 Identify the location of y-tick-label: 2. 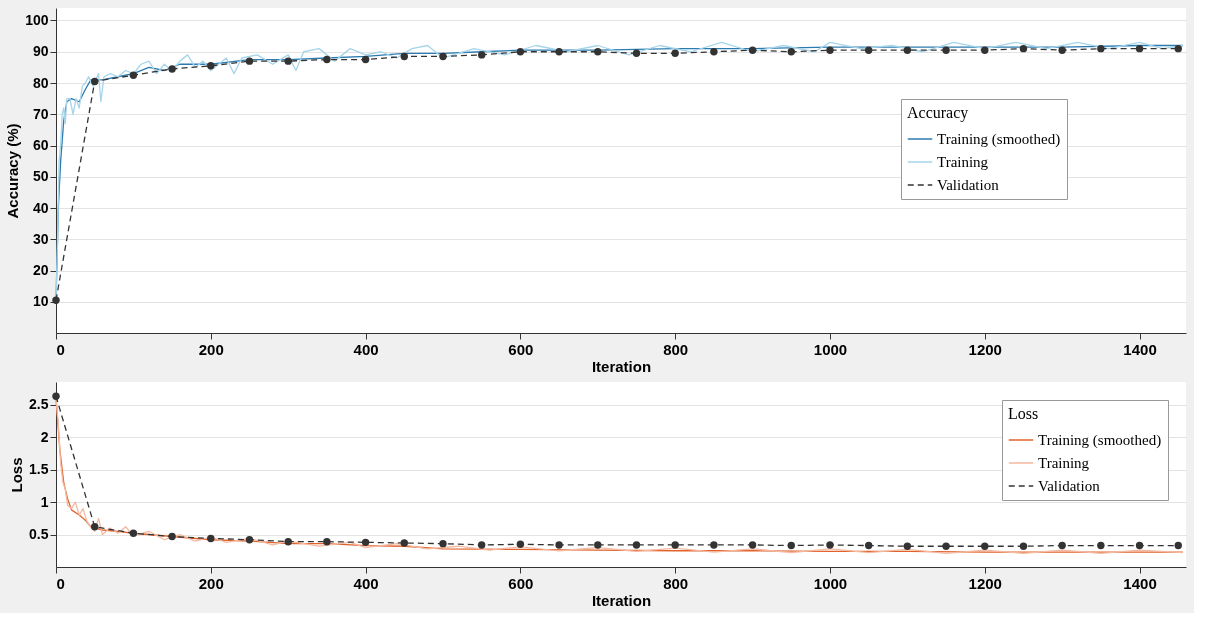
(44, 436).